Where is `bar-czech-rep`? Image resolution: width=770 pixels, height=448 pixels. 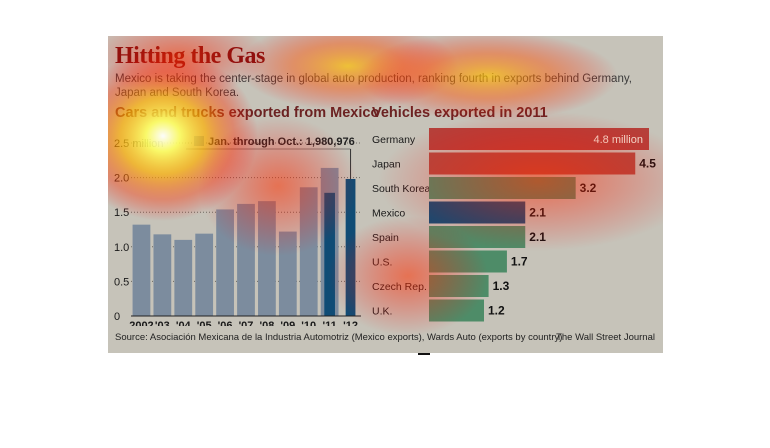 bar-czech-rep is located at coordinates (459, 286).